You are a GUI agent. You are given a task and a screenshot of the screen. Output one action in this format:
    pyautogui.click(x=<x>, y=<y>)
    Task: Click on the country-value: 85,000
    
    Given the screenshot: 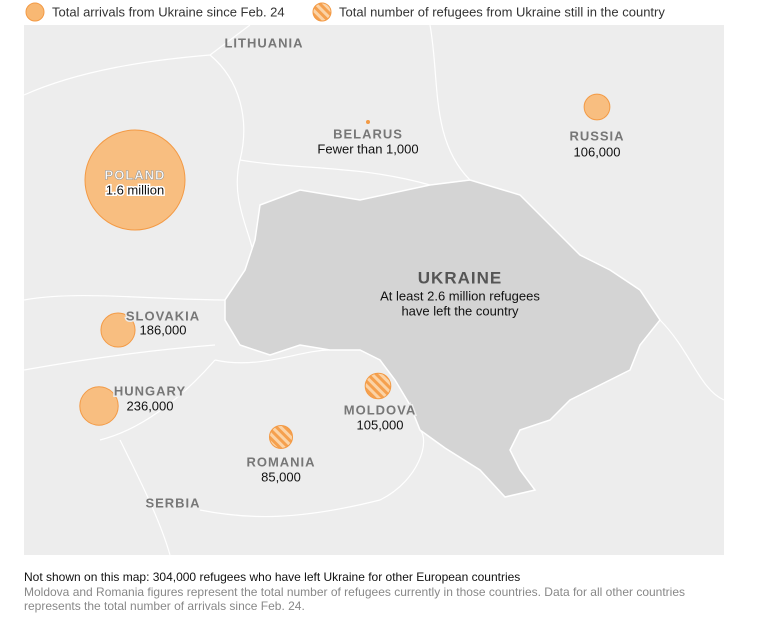 What is the action you would take?
    pyautogui.click(x=281, y=476)
    